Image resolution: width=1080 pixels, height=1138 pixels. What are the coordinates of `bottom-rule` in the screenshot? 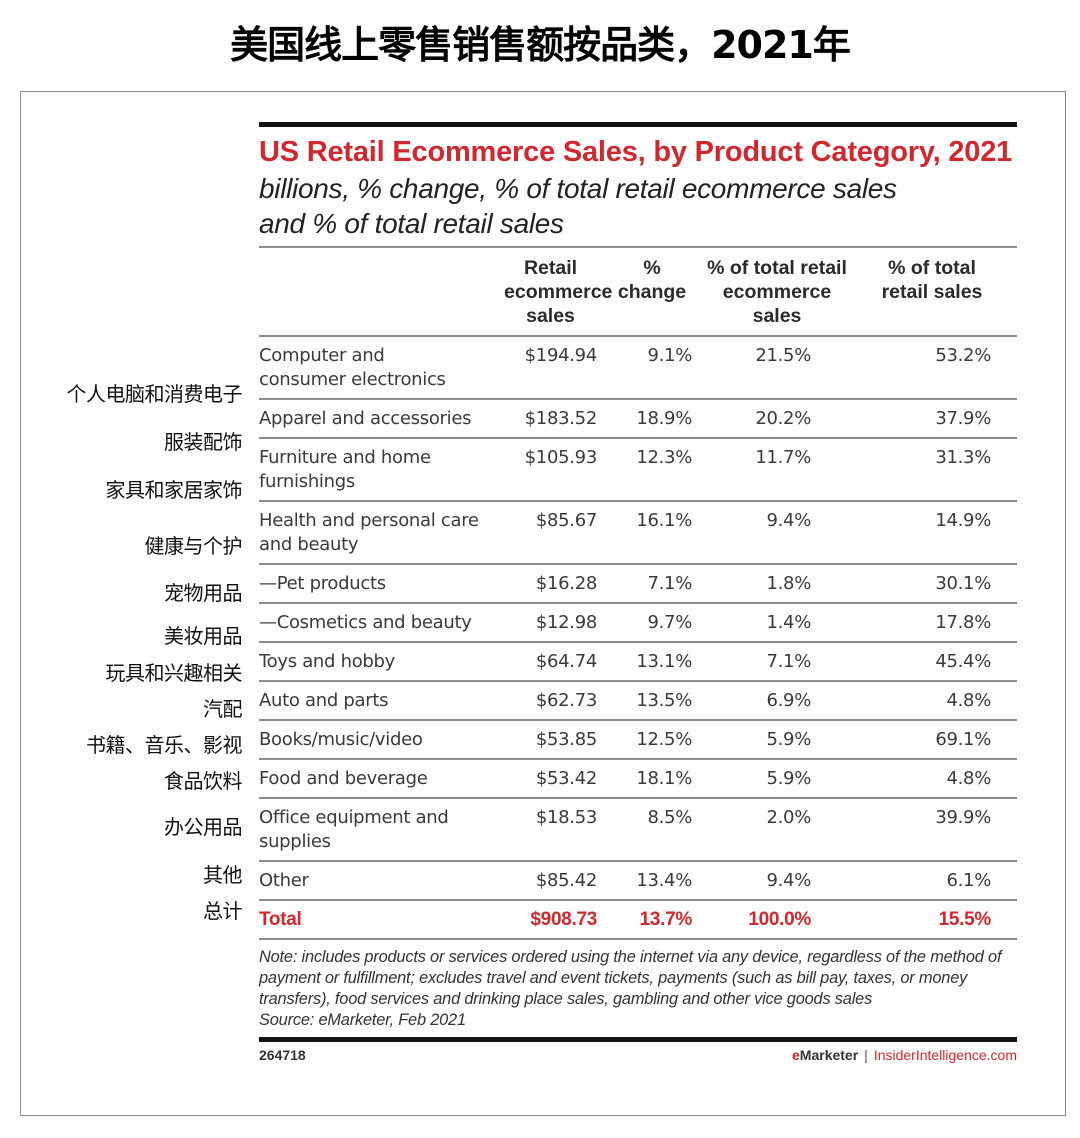 It's located at (638, 1039).